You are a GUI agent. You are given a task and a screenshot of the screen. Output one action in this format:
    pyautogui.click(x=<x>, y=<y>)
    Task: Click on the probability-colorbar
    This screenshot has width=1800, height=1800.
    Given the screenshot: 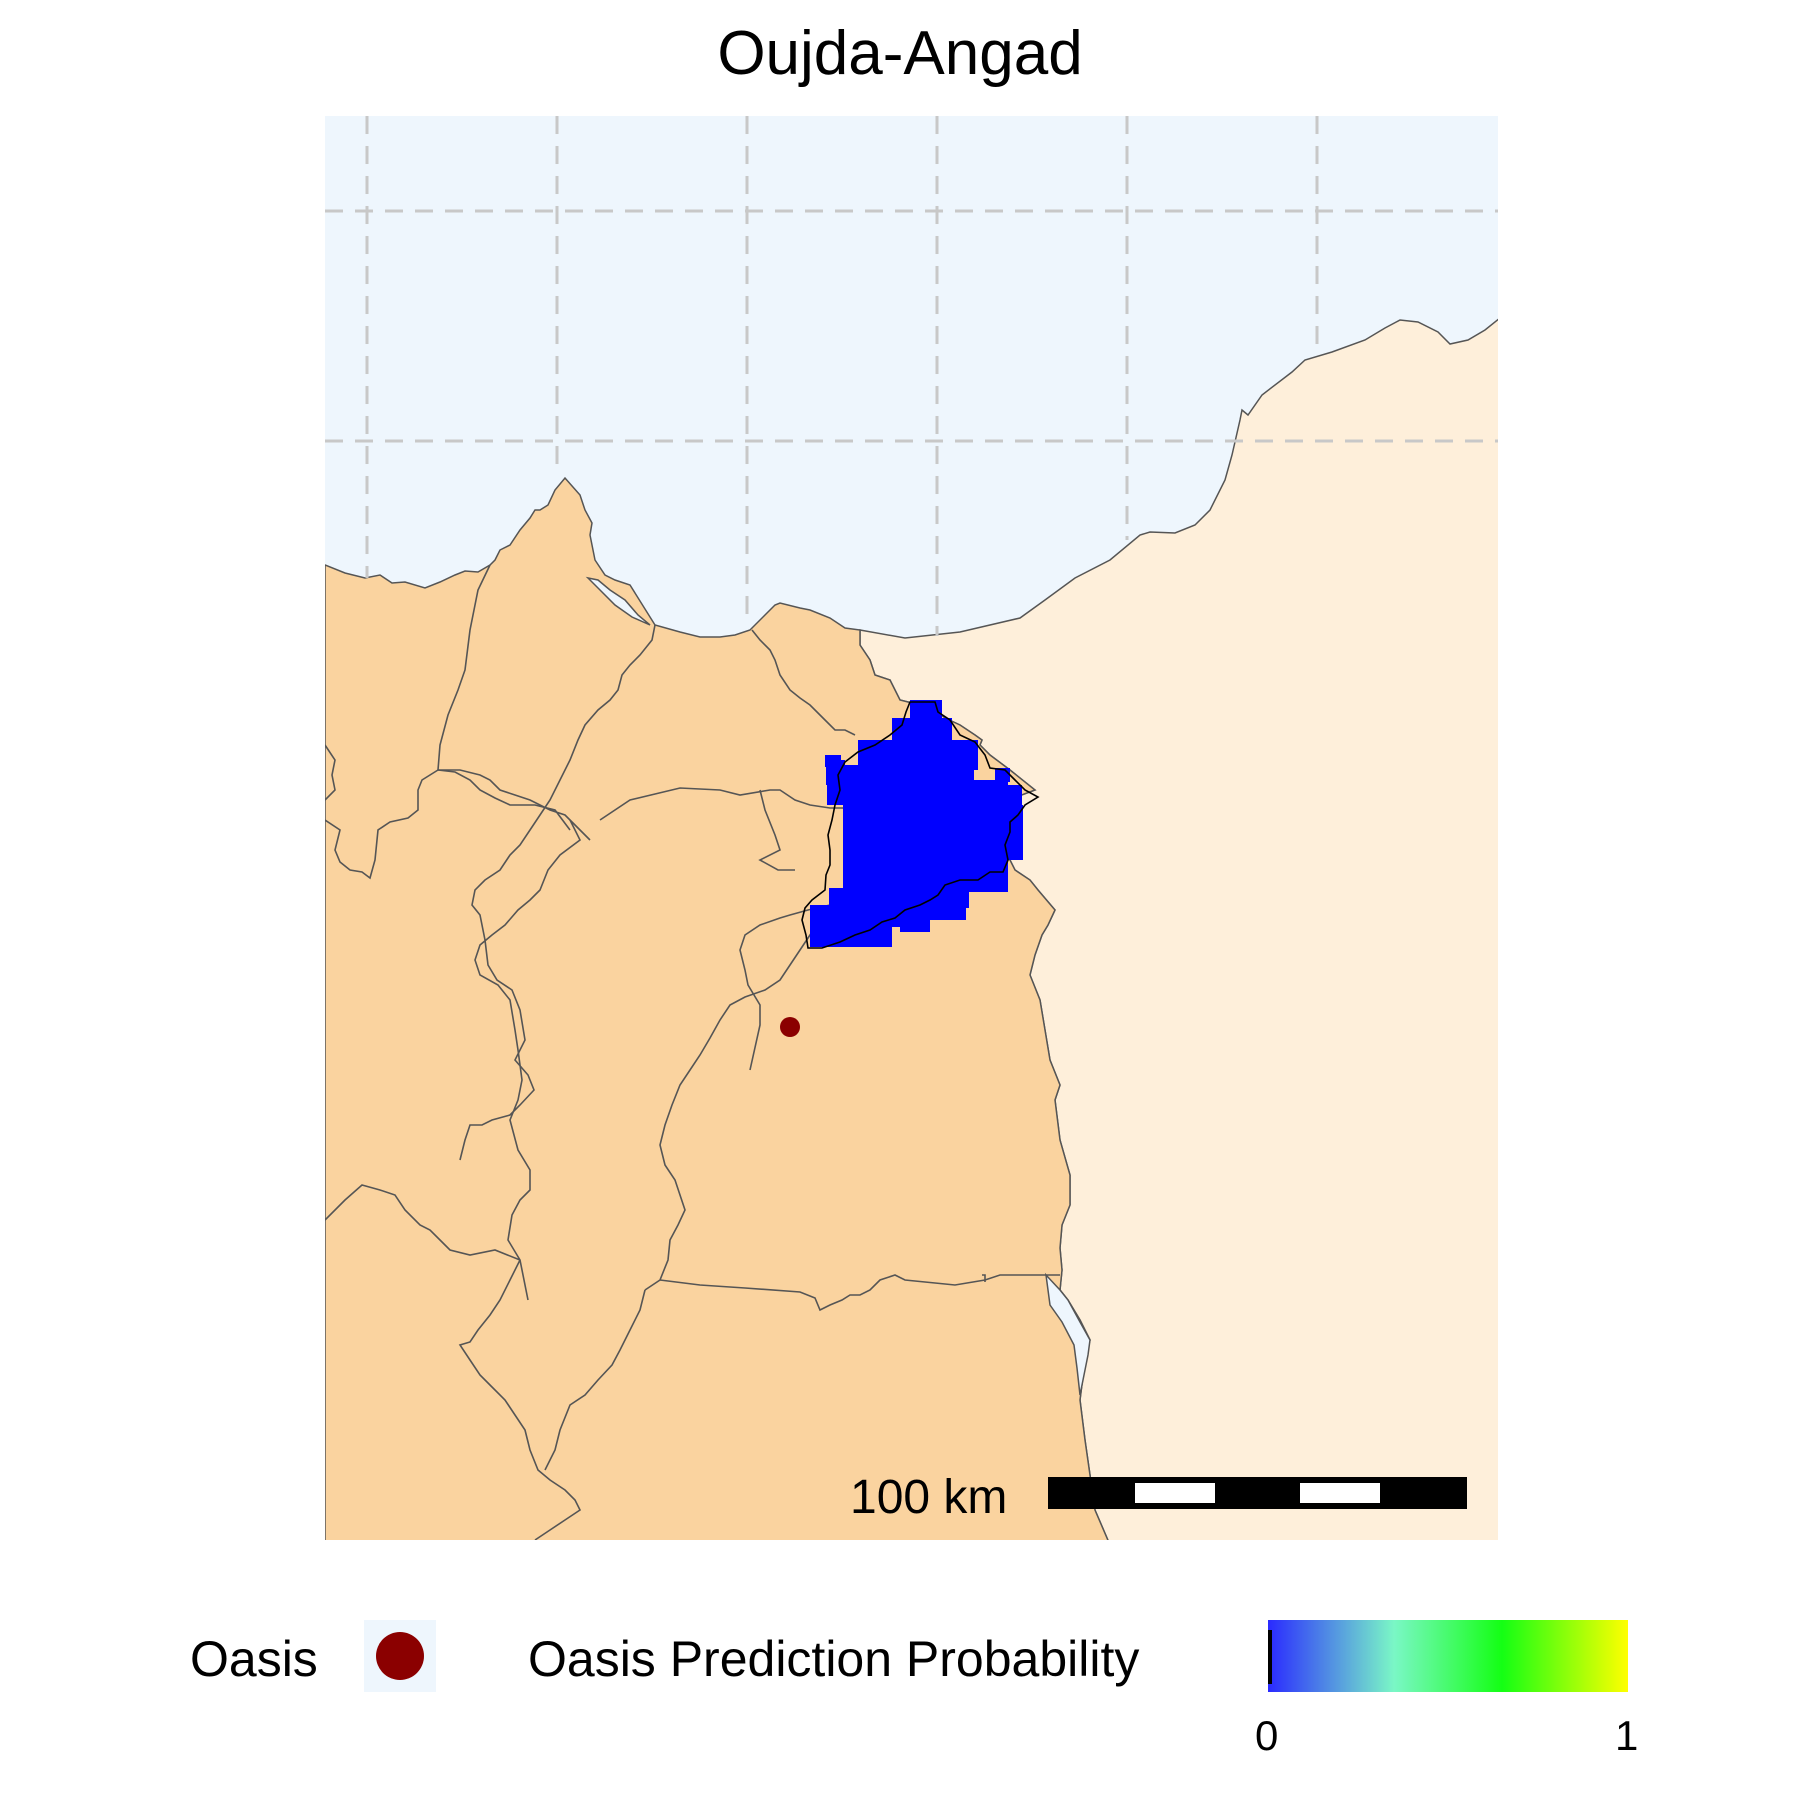 What is the action you would take?
    pyautogui.click(x=1448, y=1656)
    